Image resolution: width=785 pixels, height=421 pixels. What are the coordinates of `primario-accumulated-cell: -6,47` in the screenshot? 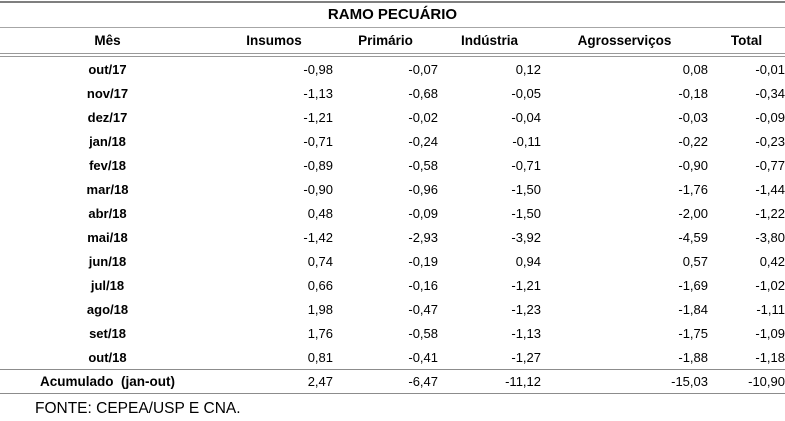 It's located at (385, 381).